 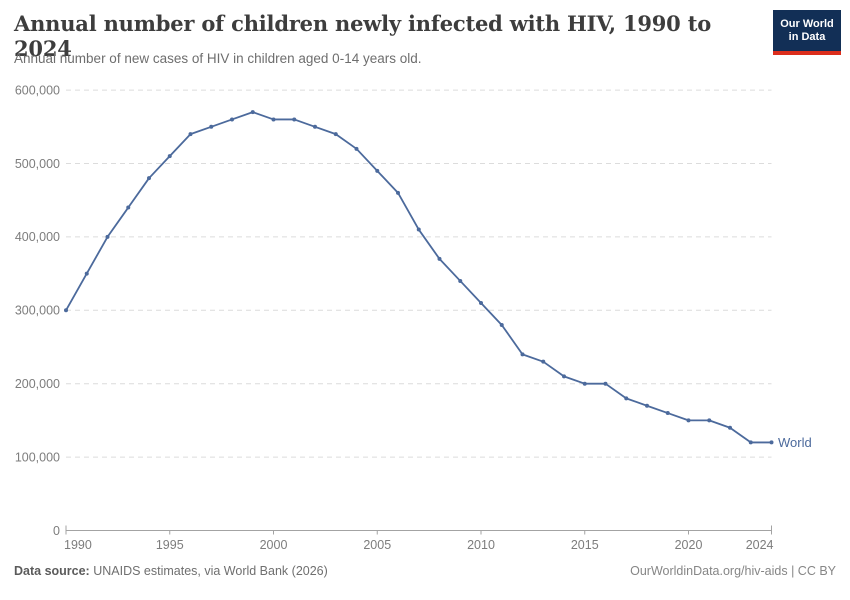 What do you see at coordinates (37, 457) in the screenshot?
I see `y-tick-label: 100,000` at bounding box center [37, 457].